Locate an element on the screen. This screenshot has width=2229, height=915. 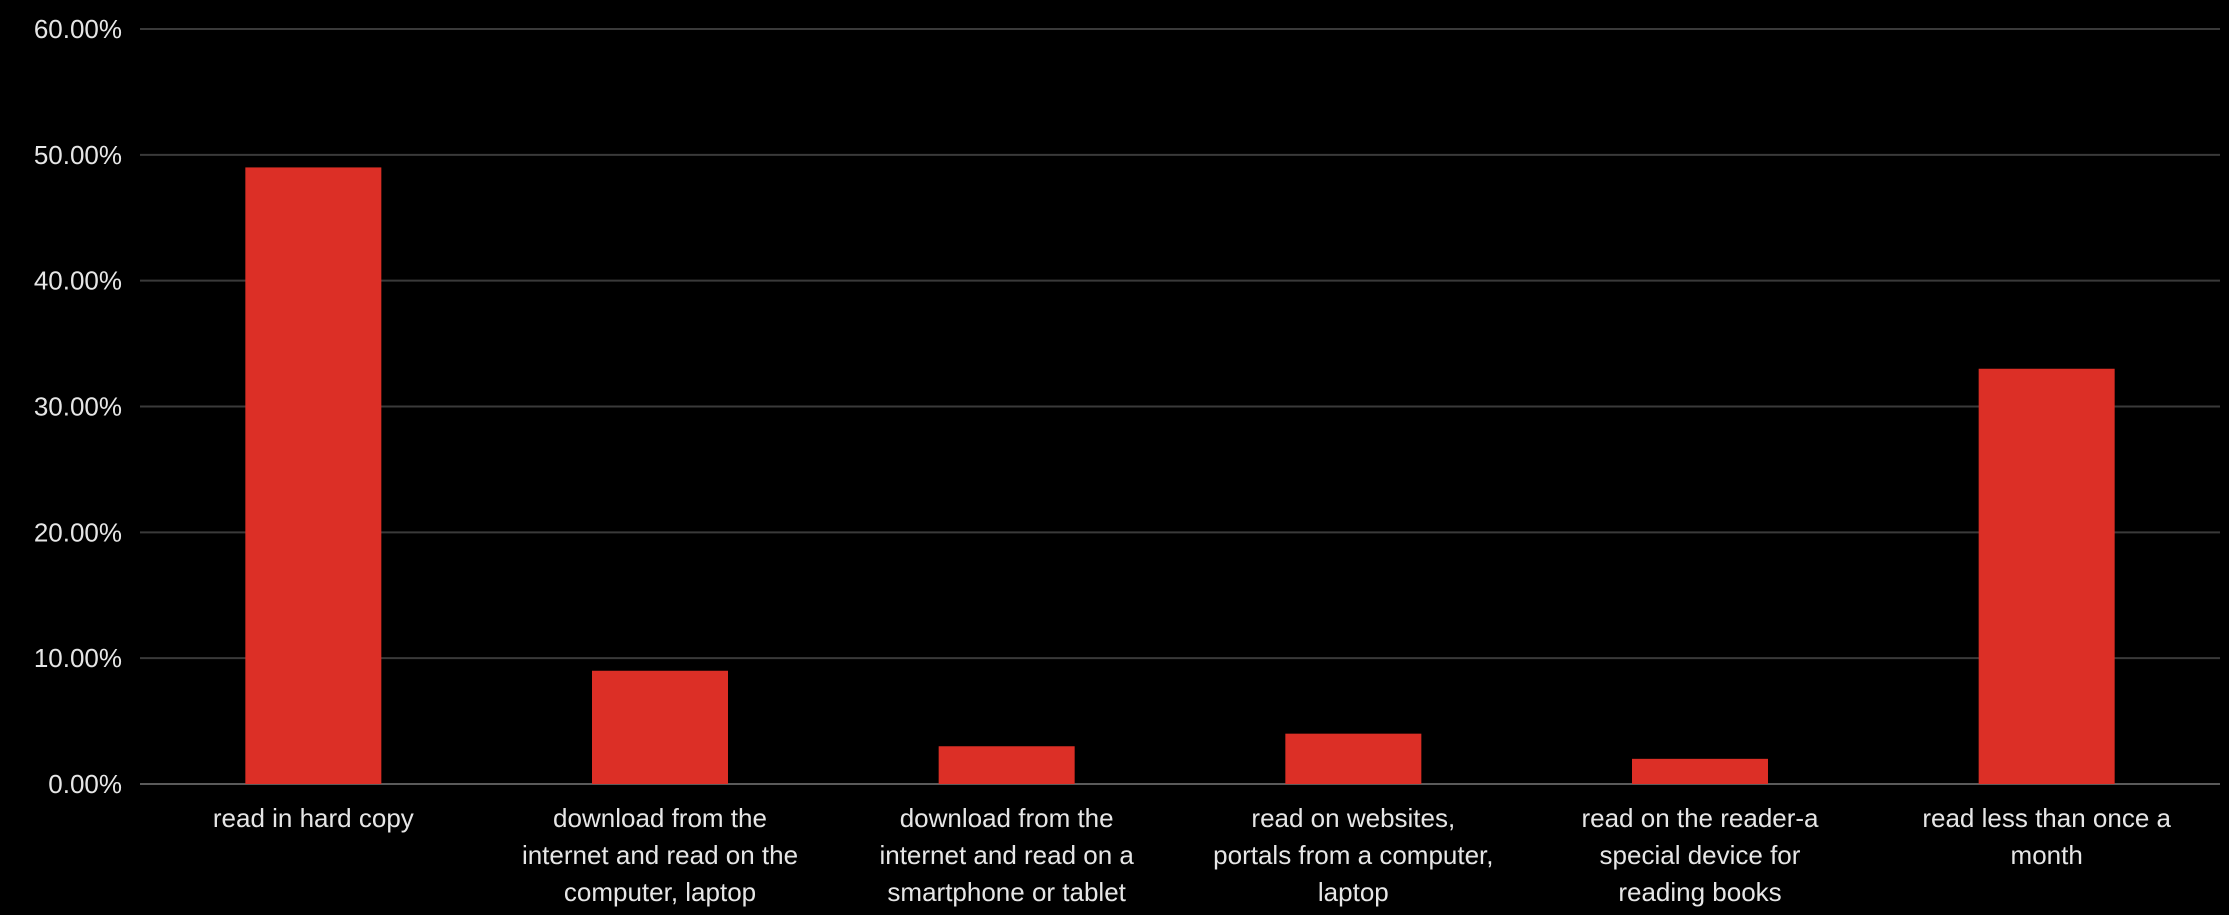
y-tick-label: 30.00% is located at coordinates (78, 407).